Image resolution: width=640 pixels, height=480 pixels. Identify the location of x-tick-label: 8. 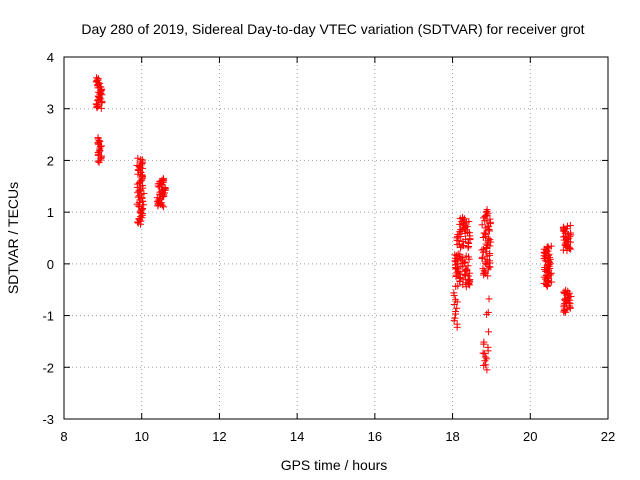
(63, 436).